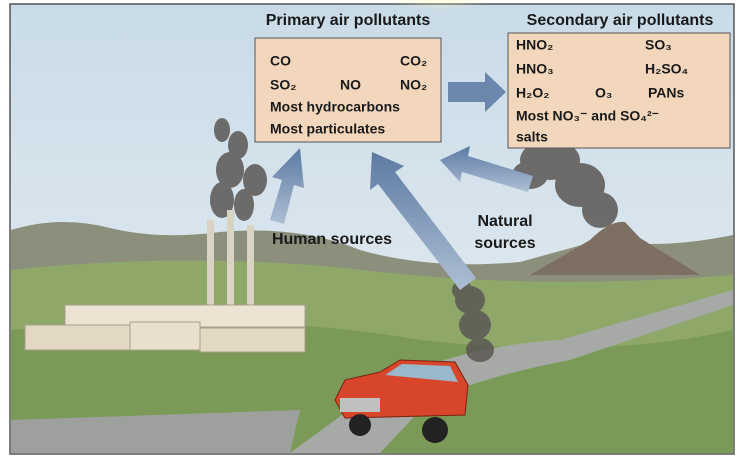 This screenshot has width=739, height=458. I want to click on pollutant: Most NO₃⁻ and SO₄²⁻, so click(587, 116).